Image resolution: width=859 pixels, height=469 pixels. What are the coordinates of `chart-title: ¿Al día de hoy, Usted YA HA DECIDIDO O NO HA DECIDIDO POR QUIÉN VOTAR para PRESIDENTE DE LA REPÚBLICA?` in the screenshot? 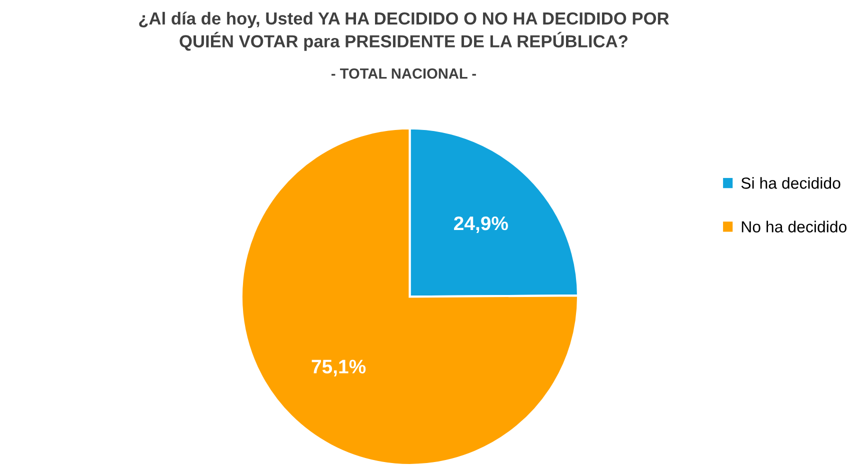 It's located at (404, 31).